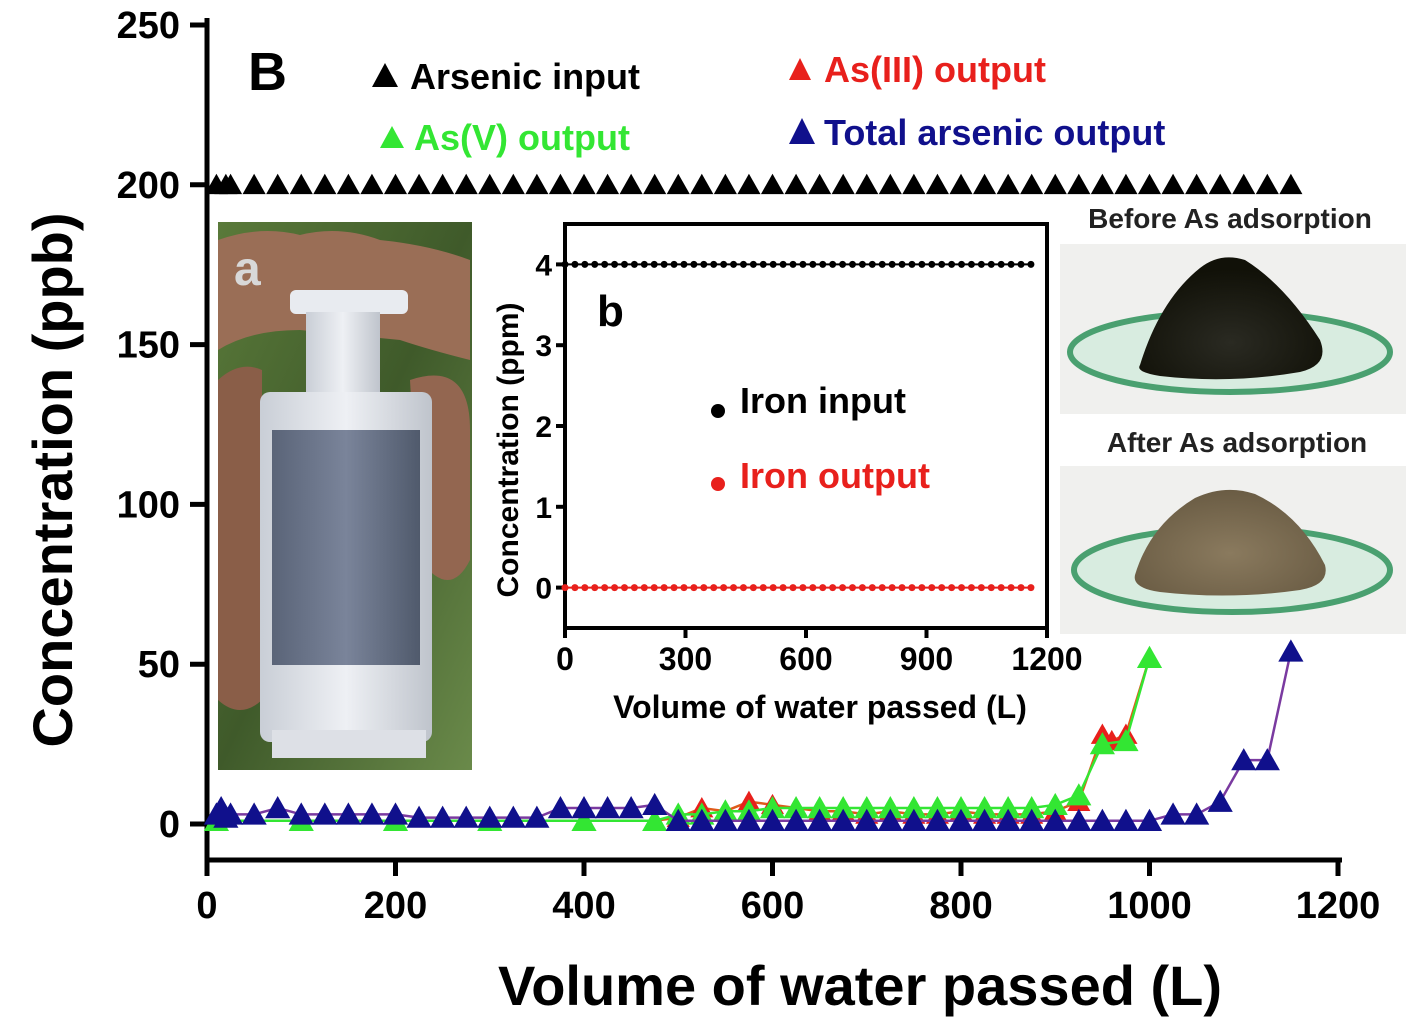 The width and height of the screenshot is (1418, 1024). I want to click on legend-label-arsenic-input: Arsenic input, so click(525, 76).